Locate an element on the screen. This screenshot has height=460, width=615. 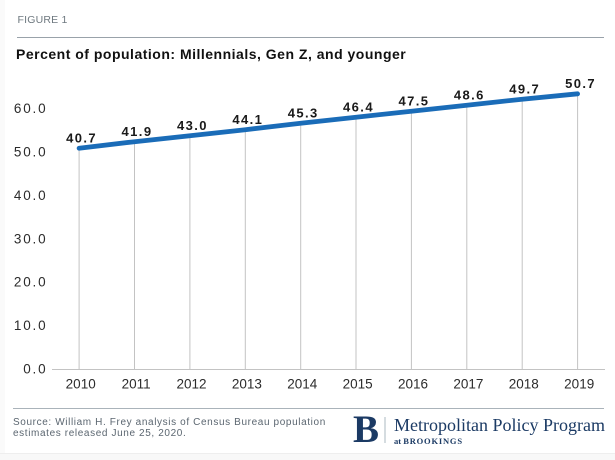
svg-text: 50.7 is located at coordinates (580, 83).